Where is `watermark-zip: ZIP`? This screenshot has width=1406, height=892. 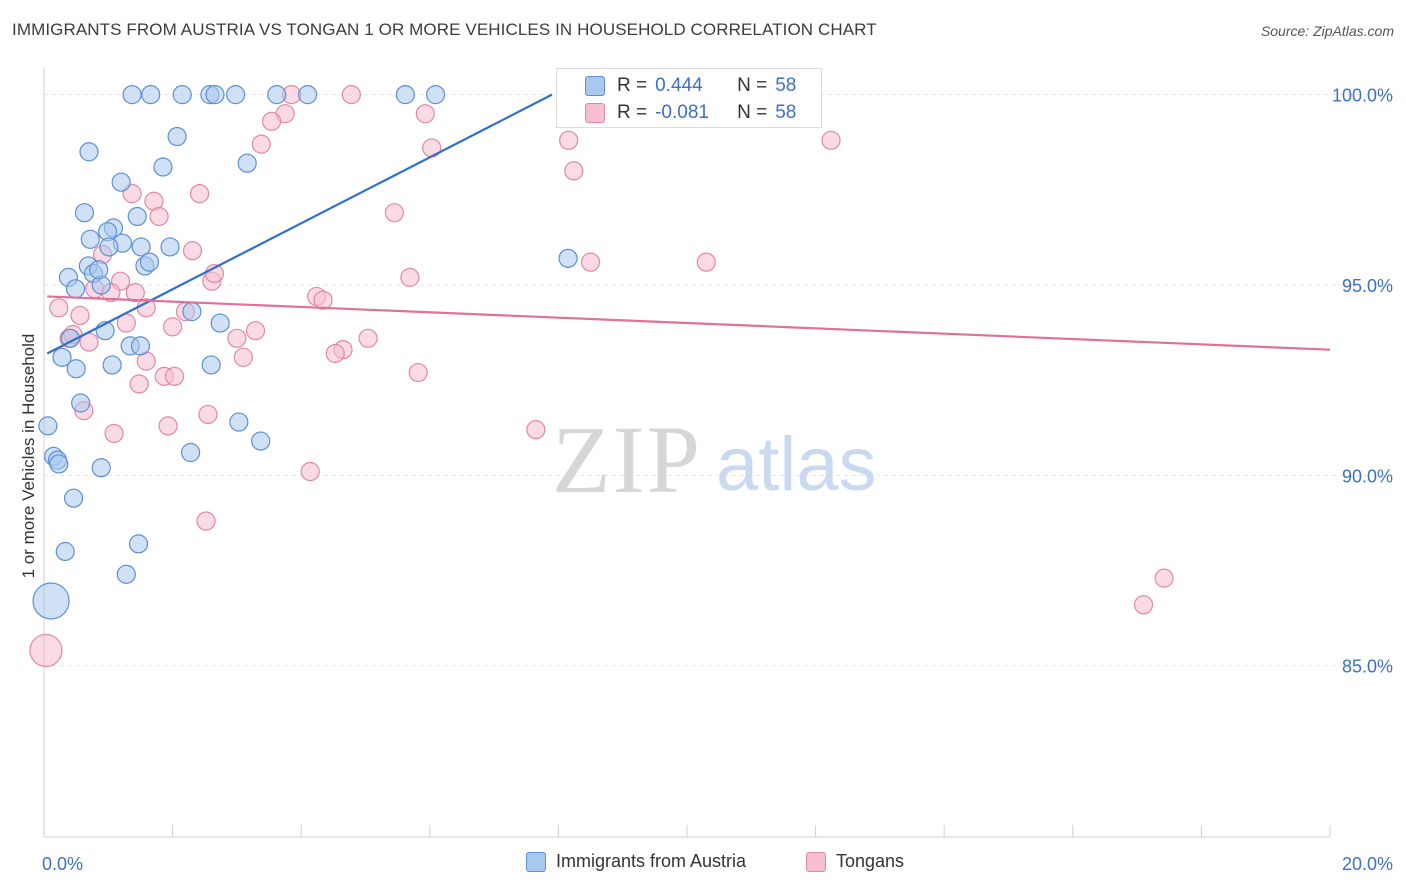 watermark-zip: ZIP is located at coordinates (627, 459).